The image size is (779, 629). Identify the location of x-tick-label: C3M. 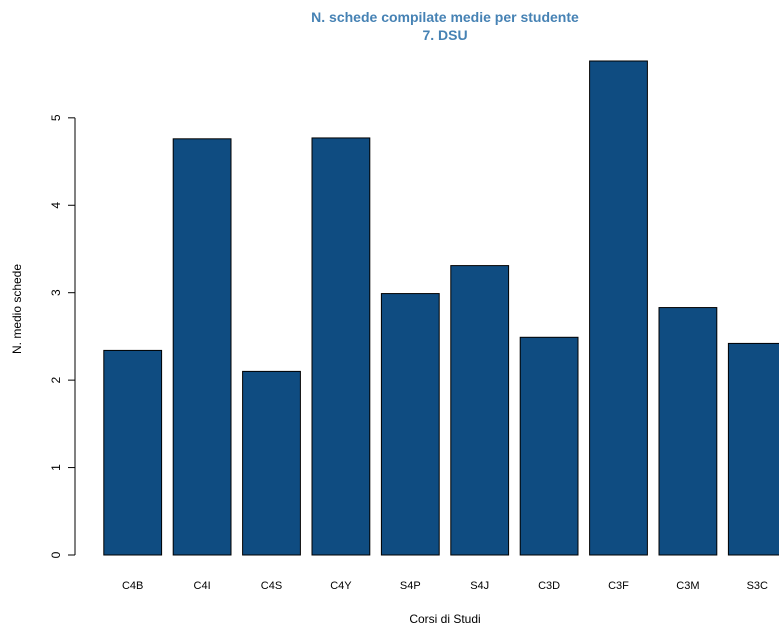
(687, 586).